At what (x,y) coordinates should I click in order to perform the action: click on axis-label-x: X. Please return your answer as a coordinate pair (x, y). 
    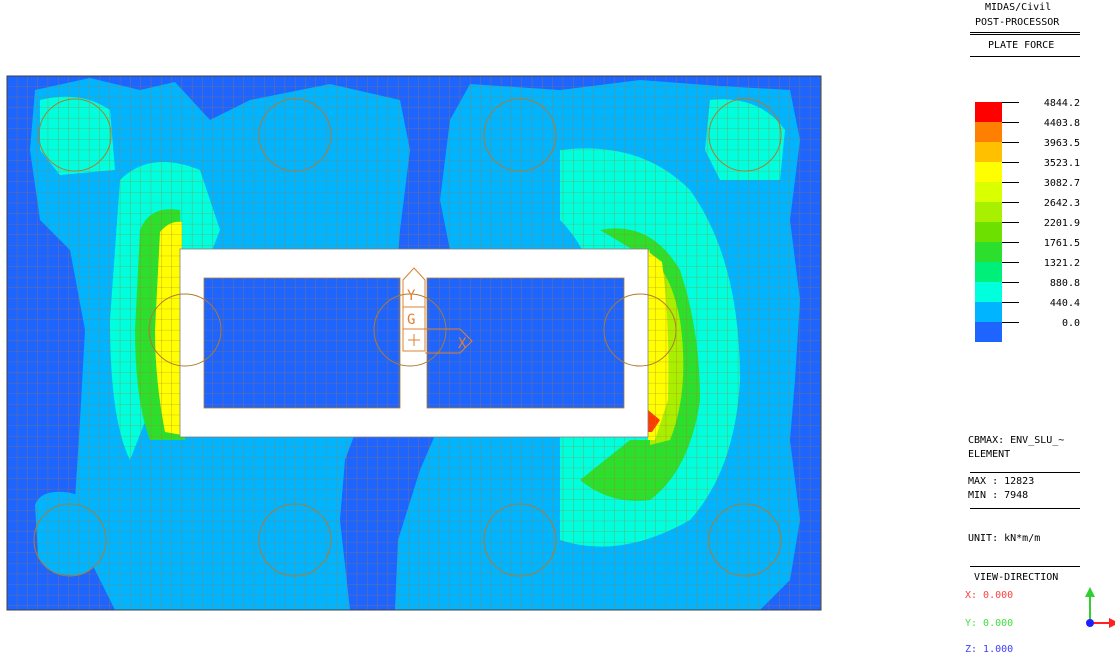
    Looking at the image, I should click on (462, 344).